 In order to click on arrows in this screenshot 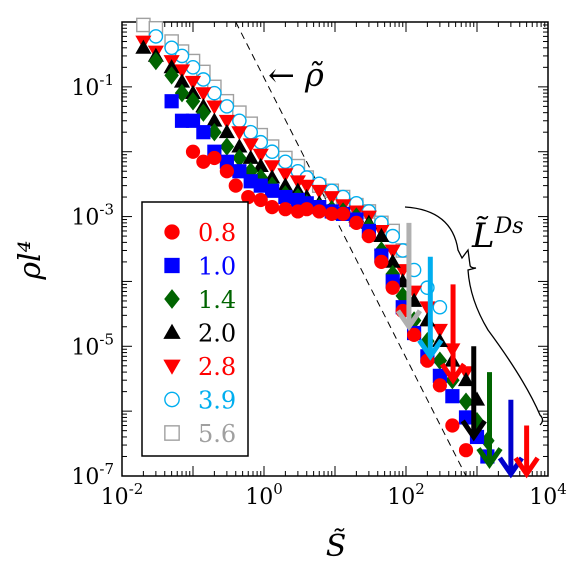, I will do `click(467, 350)`.